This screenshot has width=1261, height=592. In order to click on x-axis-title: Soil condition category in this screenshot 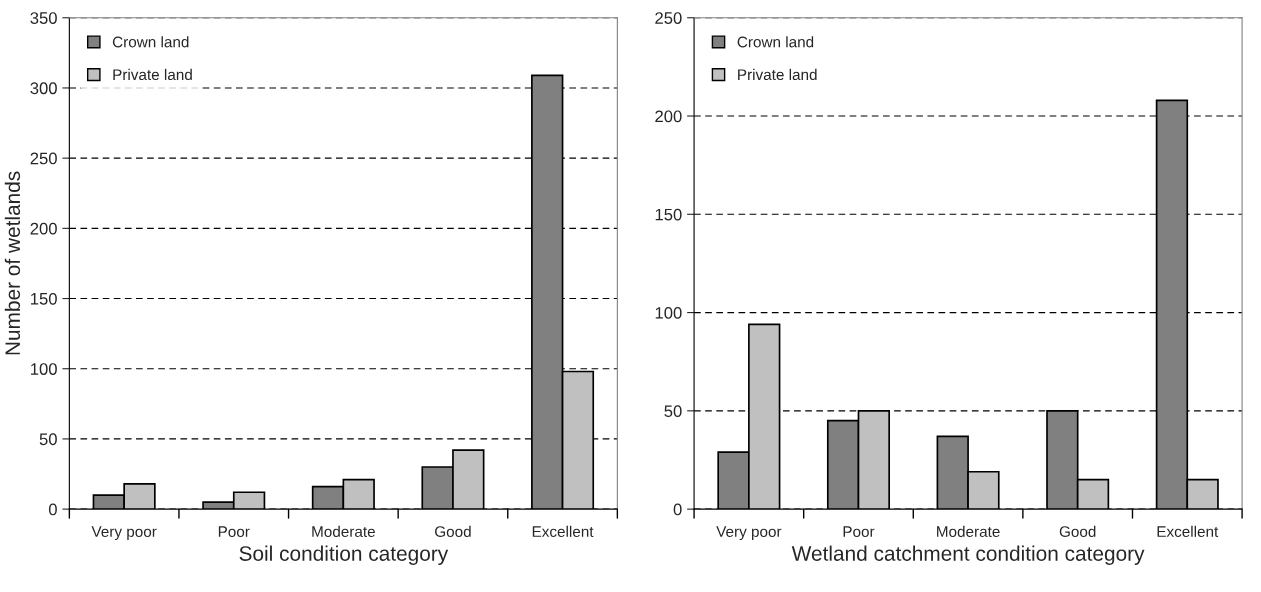, I will do `click(344, 555)`.